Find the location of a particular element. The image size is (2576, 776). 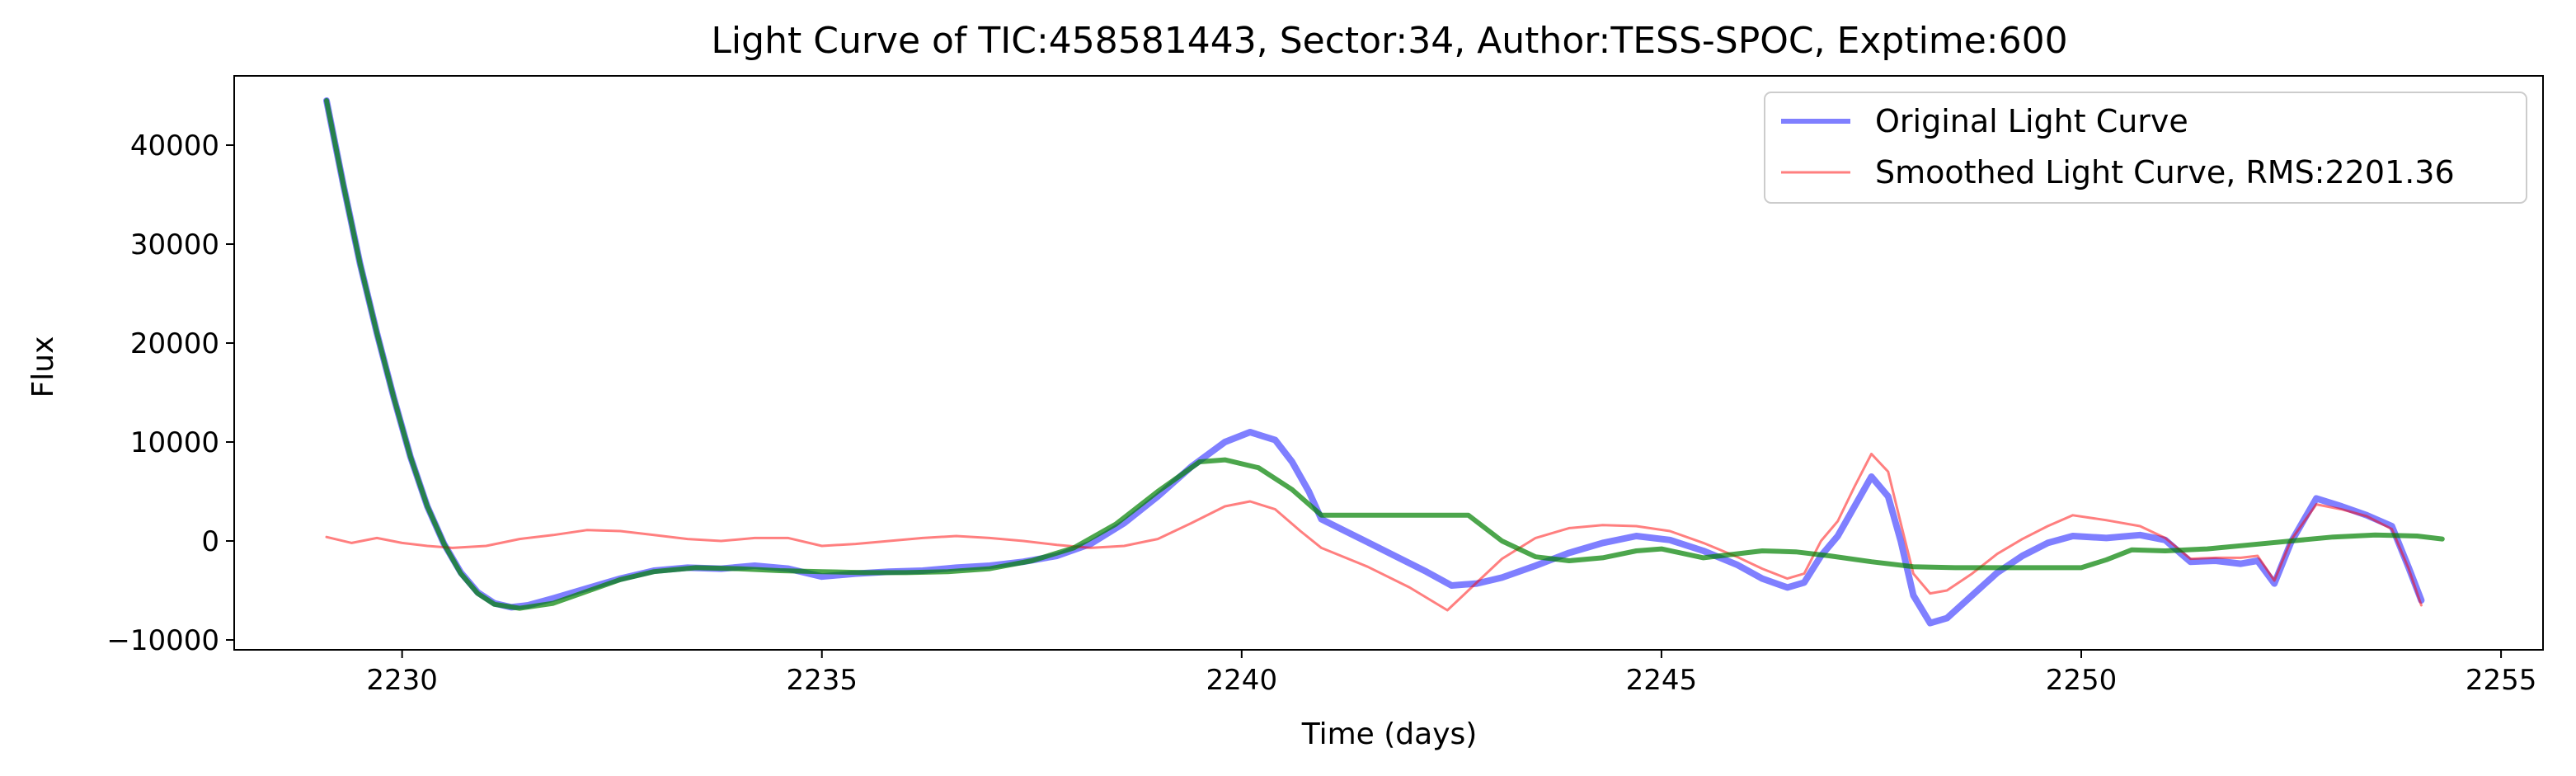

y-axis-ticks: −10000 0 10000 20000 30000 40000 is located at coordinates (170, 393).